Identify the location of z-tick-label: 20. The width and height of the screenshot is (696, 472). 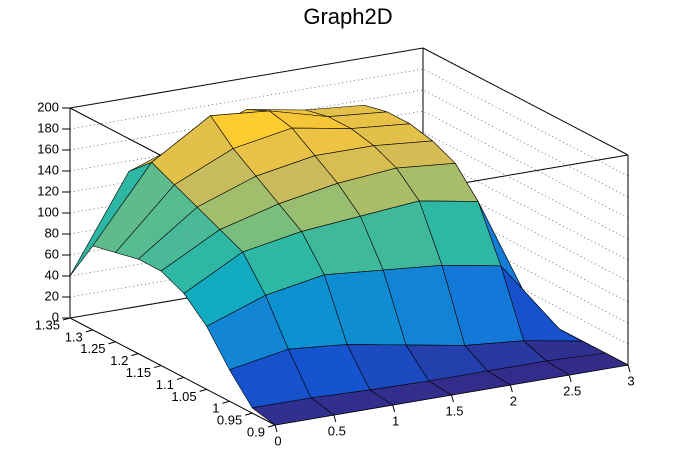
(52, 295).